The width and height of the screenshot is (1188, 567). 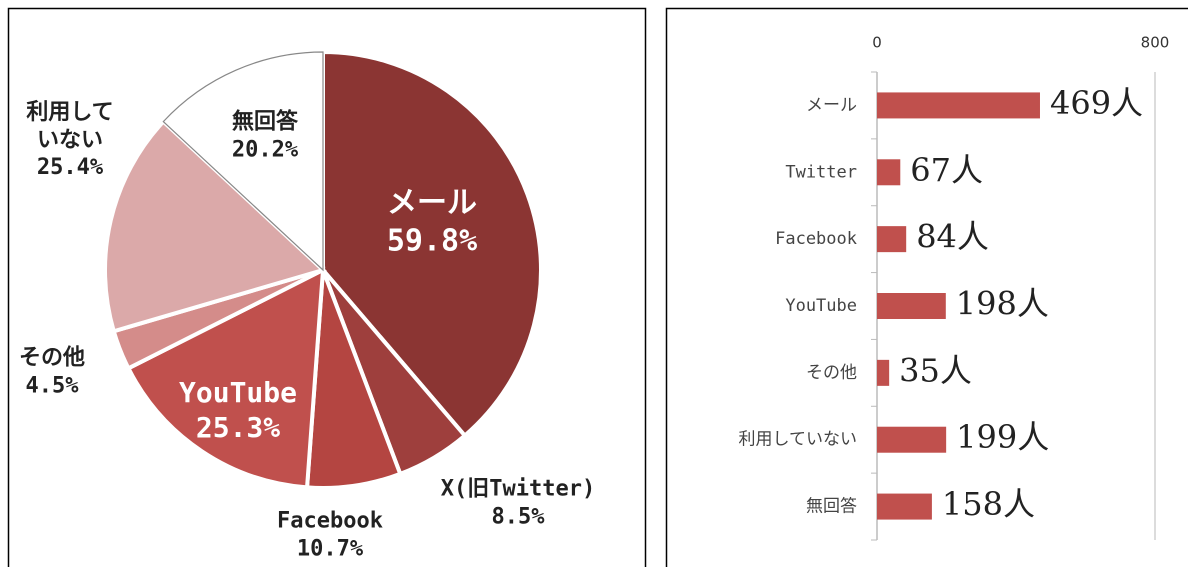 I want to click on y-tick-label: 利用していない, so click(x=798, y=440).